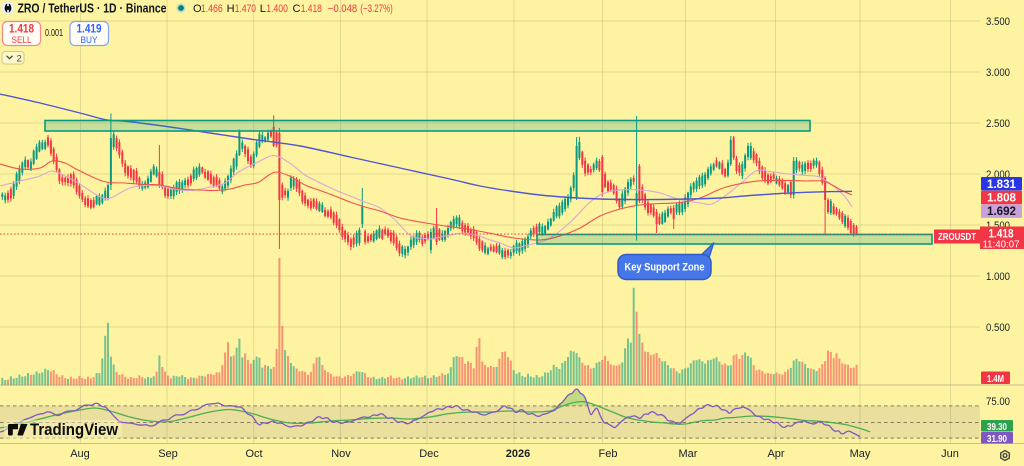  What do you see at coordinates (518, 454) in the screenshot?
I see `svg-text: 2026` at bounding box center [518, 454].